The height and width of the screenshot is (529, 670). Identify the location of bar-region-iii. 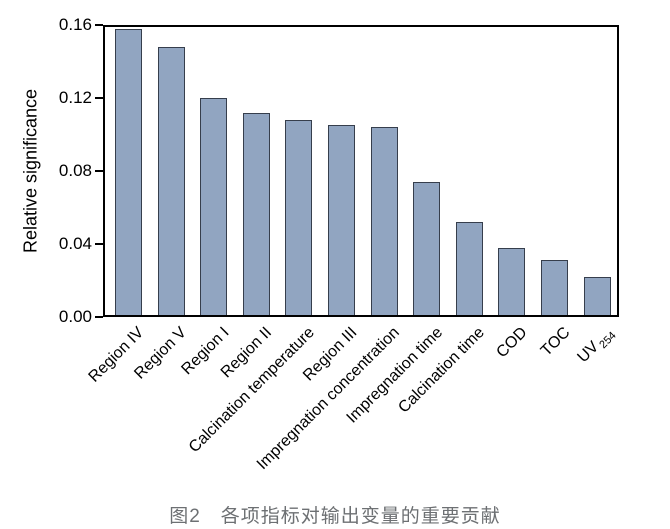
(341, 221).